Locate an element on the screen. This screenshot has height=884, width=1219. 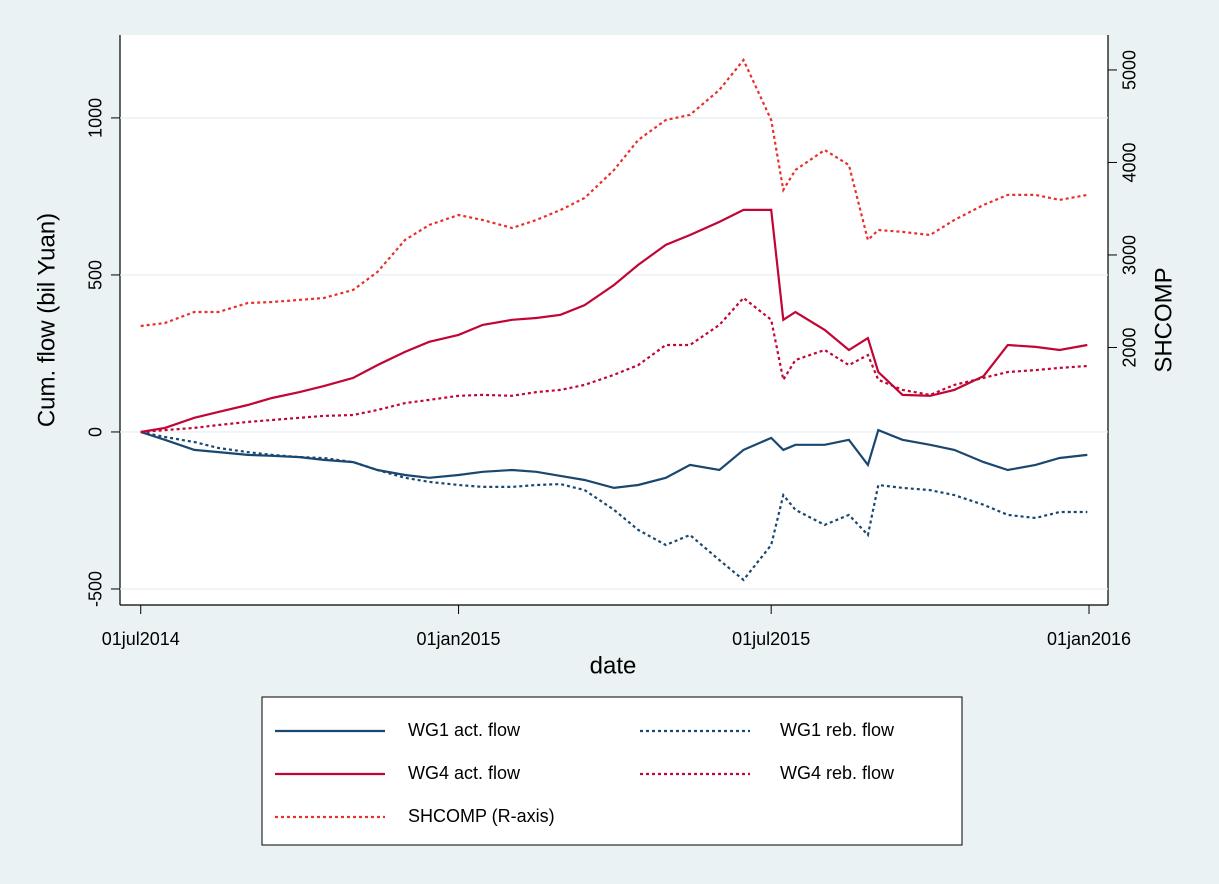
legend-label: WG1 act. flow is located at coordinates (464, 730).